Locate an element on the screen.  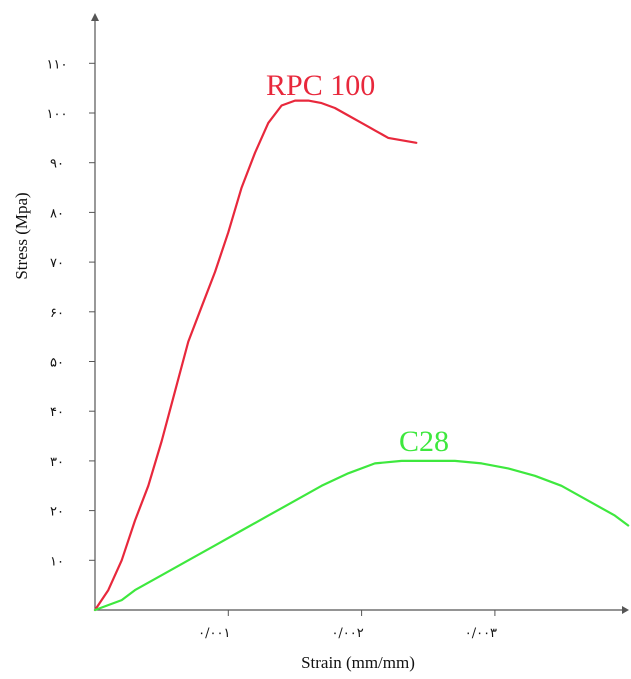
y-tick-label: ۳۰ is located at coordinates (57, 462).